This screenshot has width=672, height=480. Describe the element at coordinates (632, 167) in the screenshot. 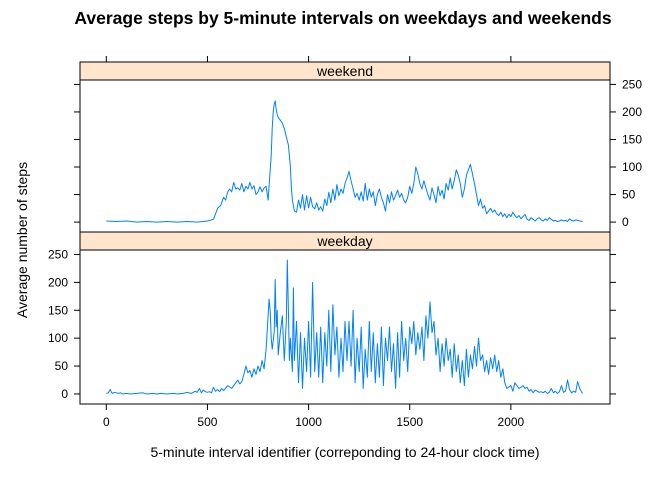

I see `y-tick-label-weekend-100: 100` at that location.